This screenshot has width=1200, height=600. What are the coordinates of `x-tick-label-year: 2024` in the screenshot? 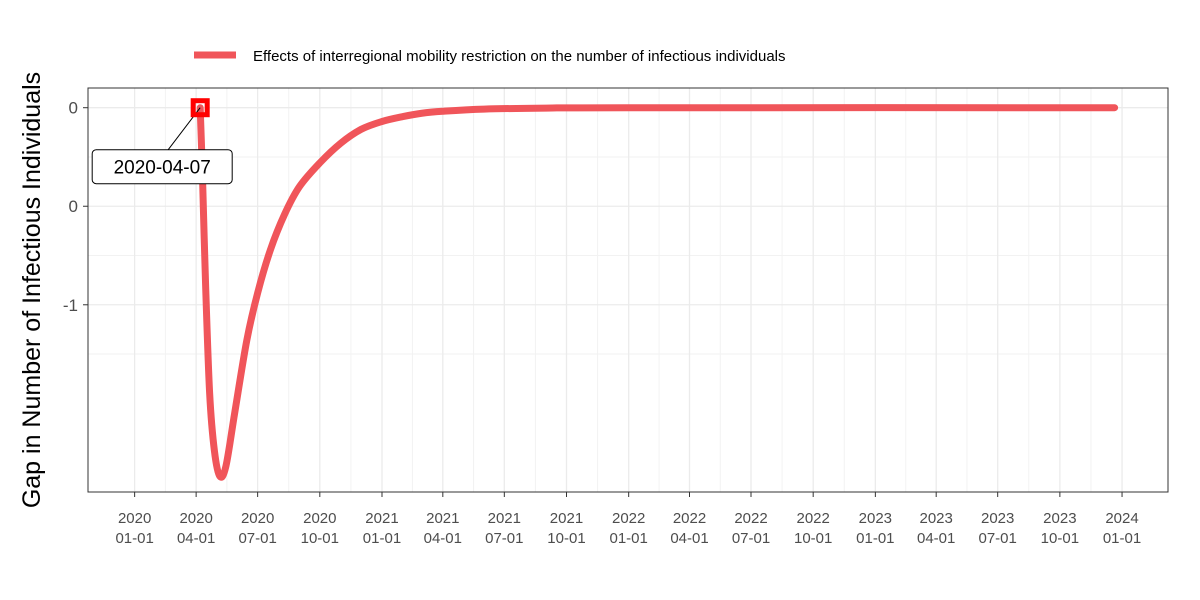 It's located at (1121, 518).